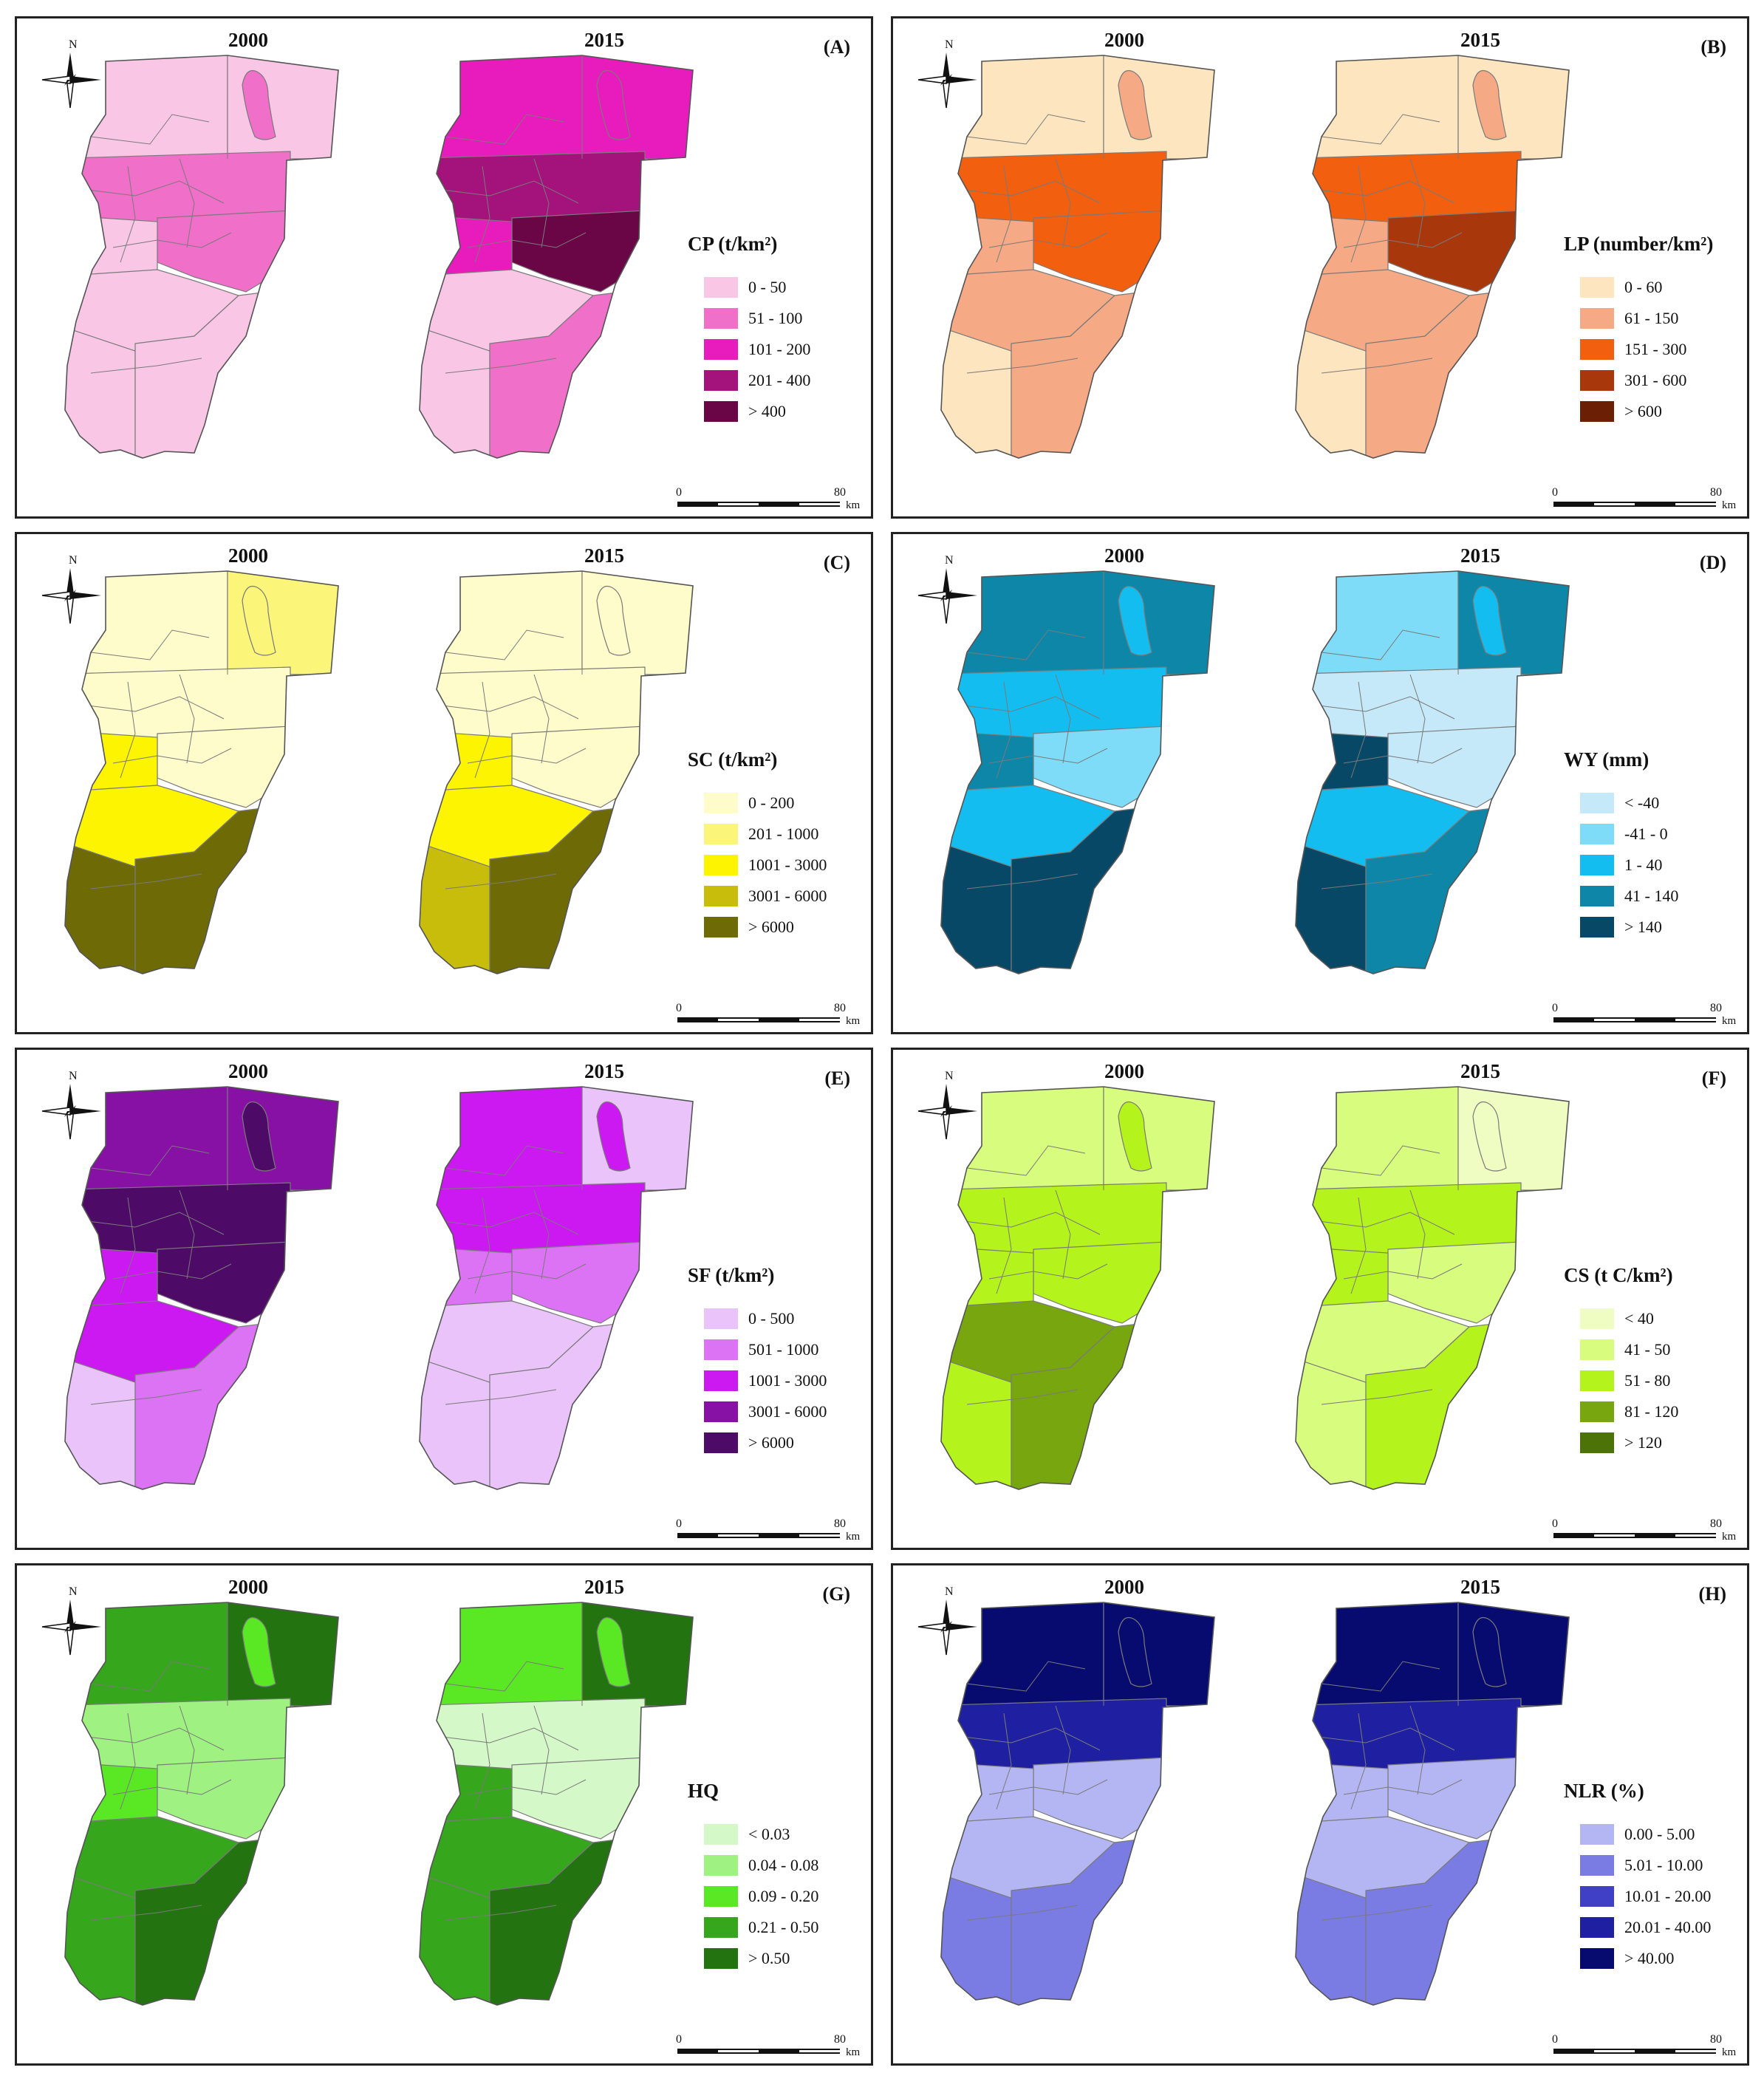  What do you see at coordinates (1604, 1791) in the screenshot?
I see `legend-title: NLR (%)` at bounding box center [1604, 1791].